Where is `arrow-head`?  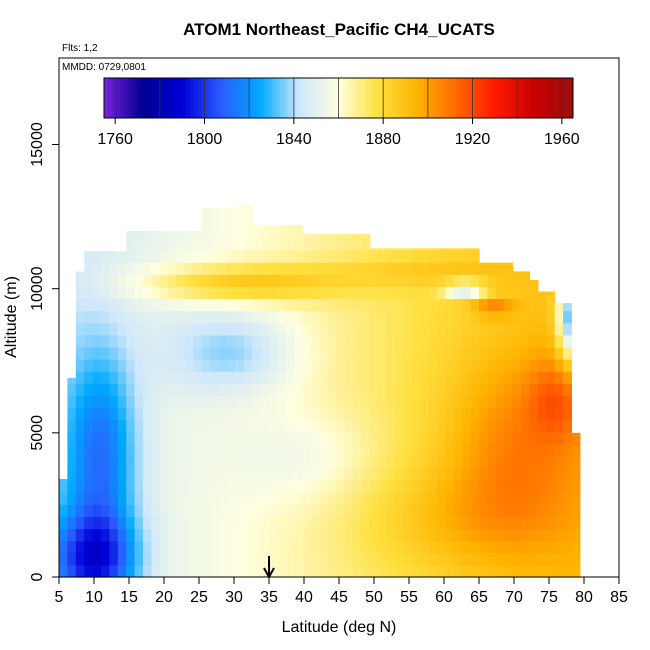
arrow-head is located at coordinates (269, 573).